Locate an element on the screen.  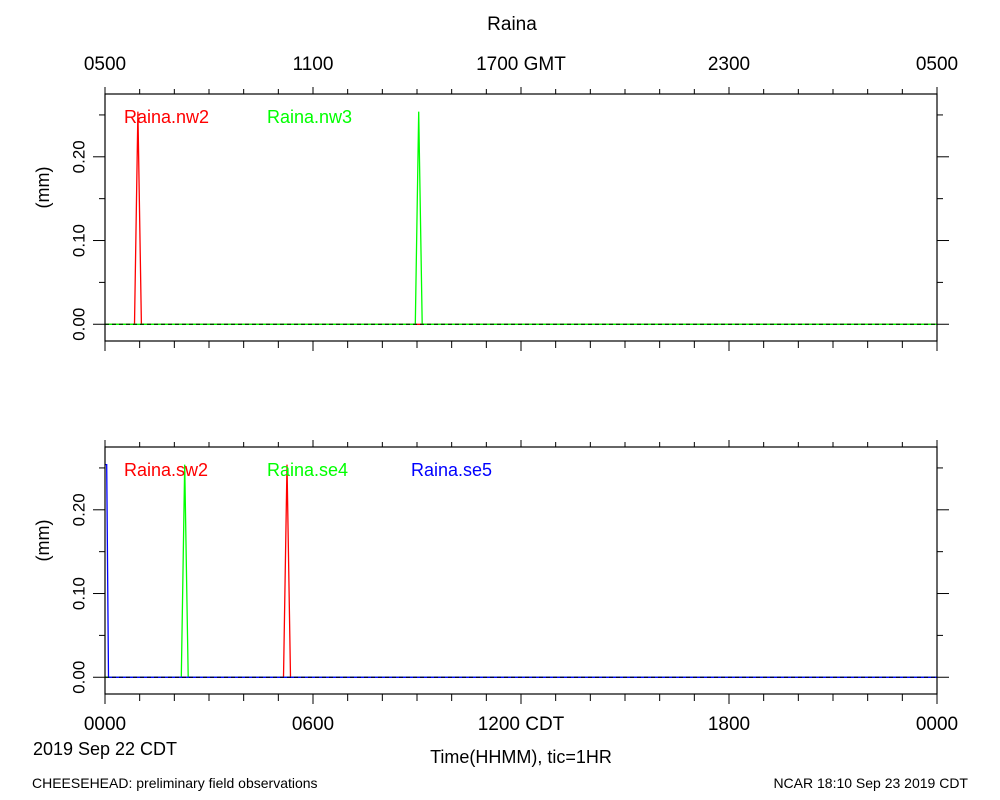
top-axis-tick-label: 2300 is located at coordinates (729, 64).